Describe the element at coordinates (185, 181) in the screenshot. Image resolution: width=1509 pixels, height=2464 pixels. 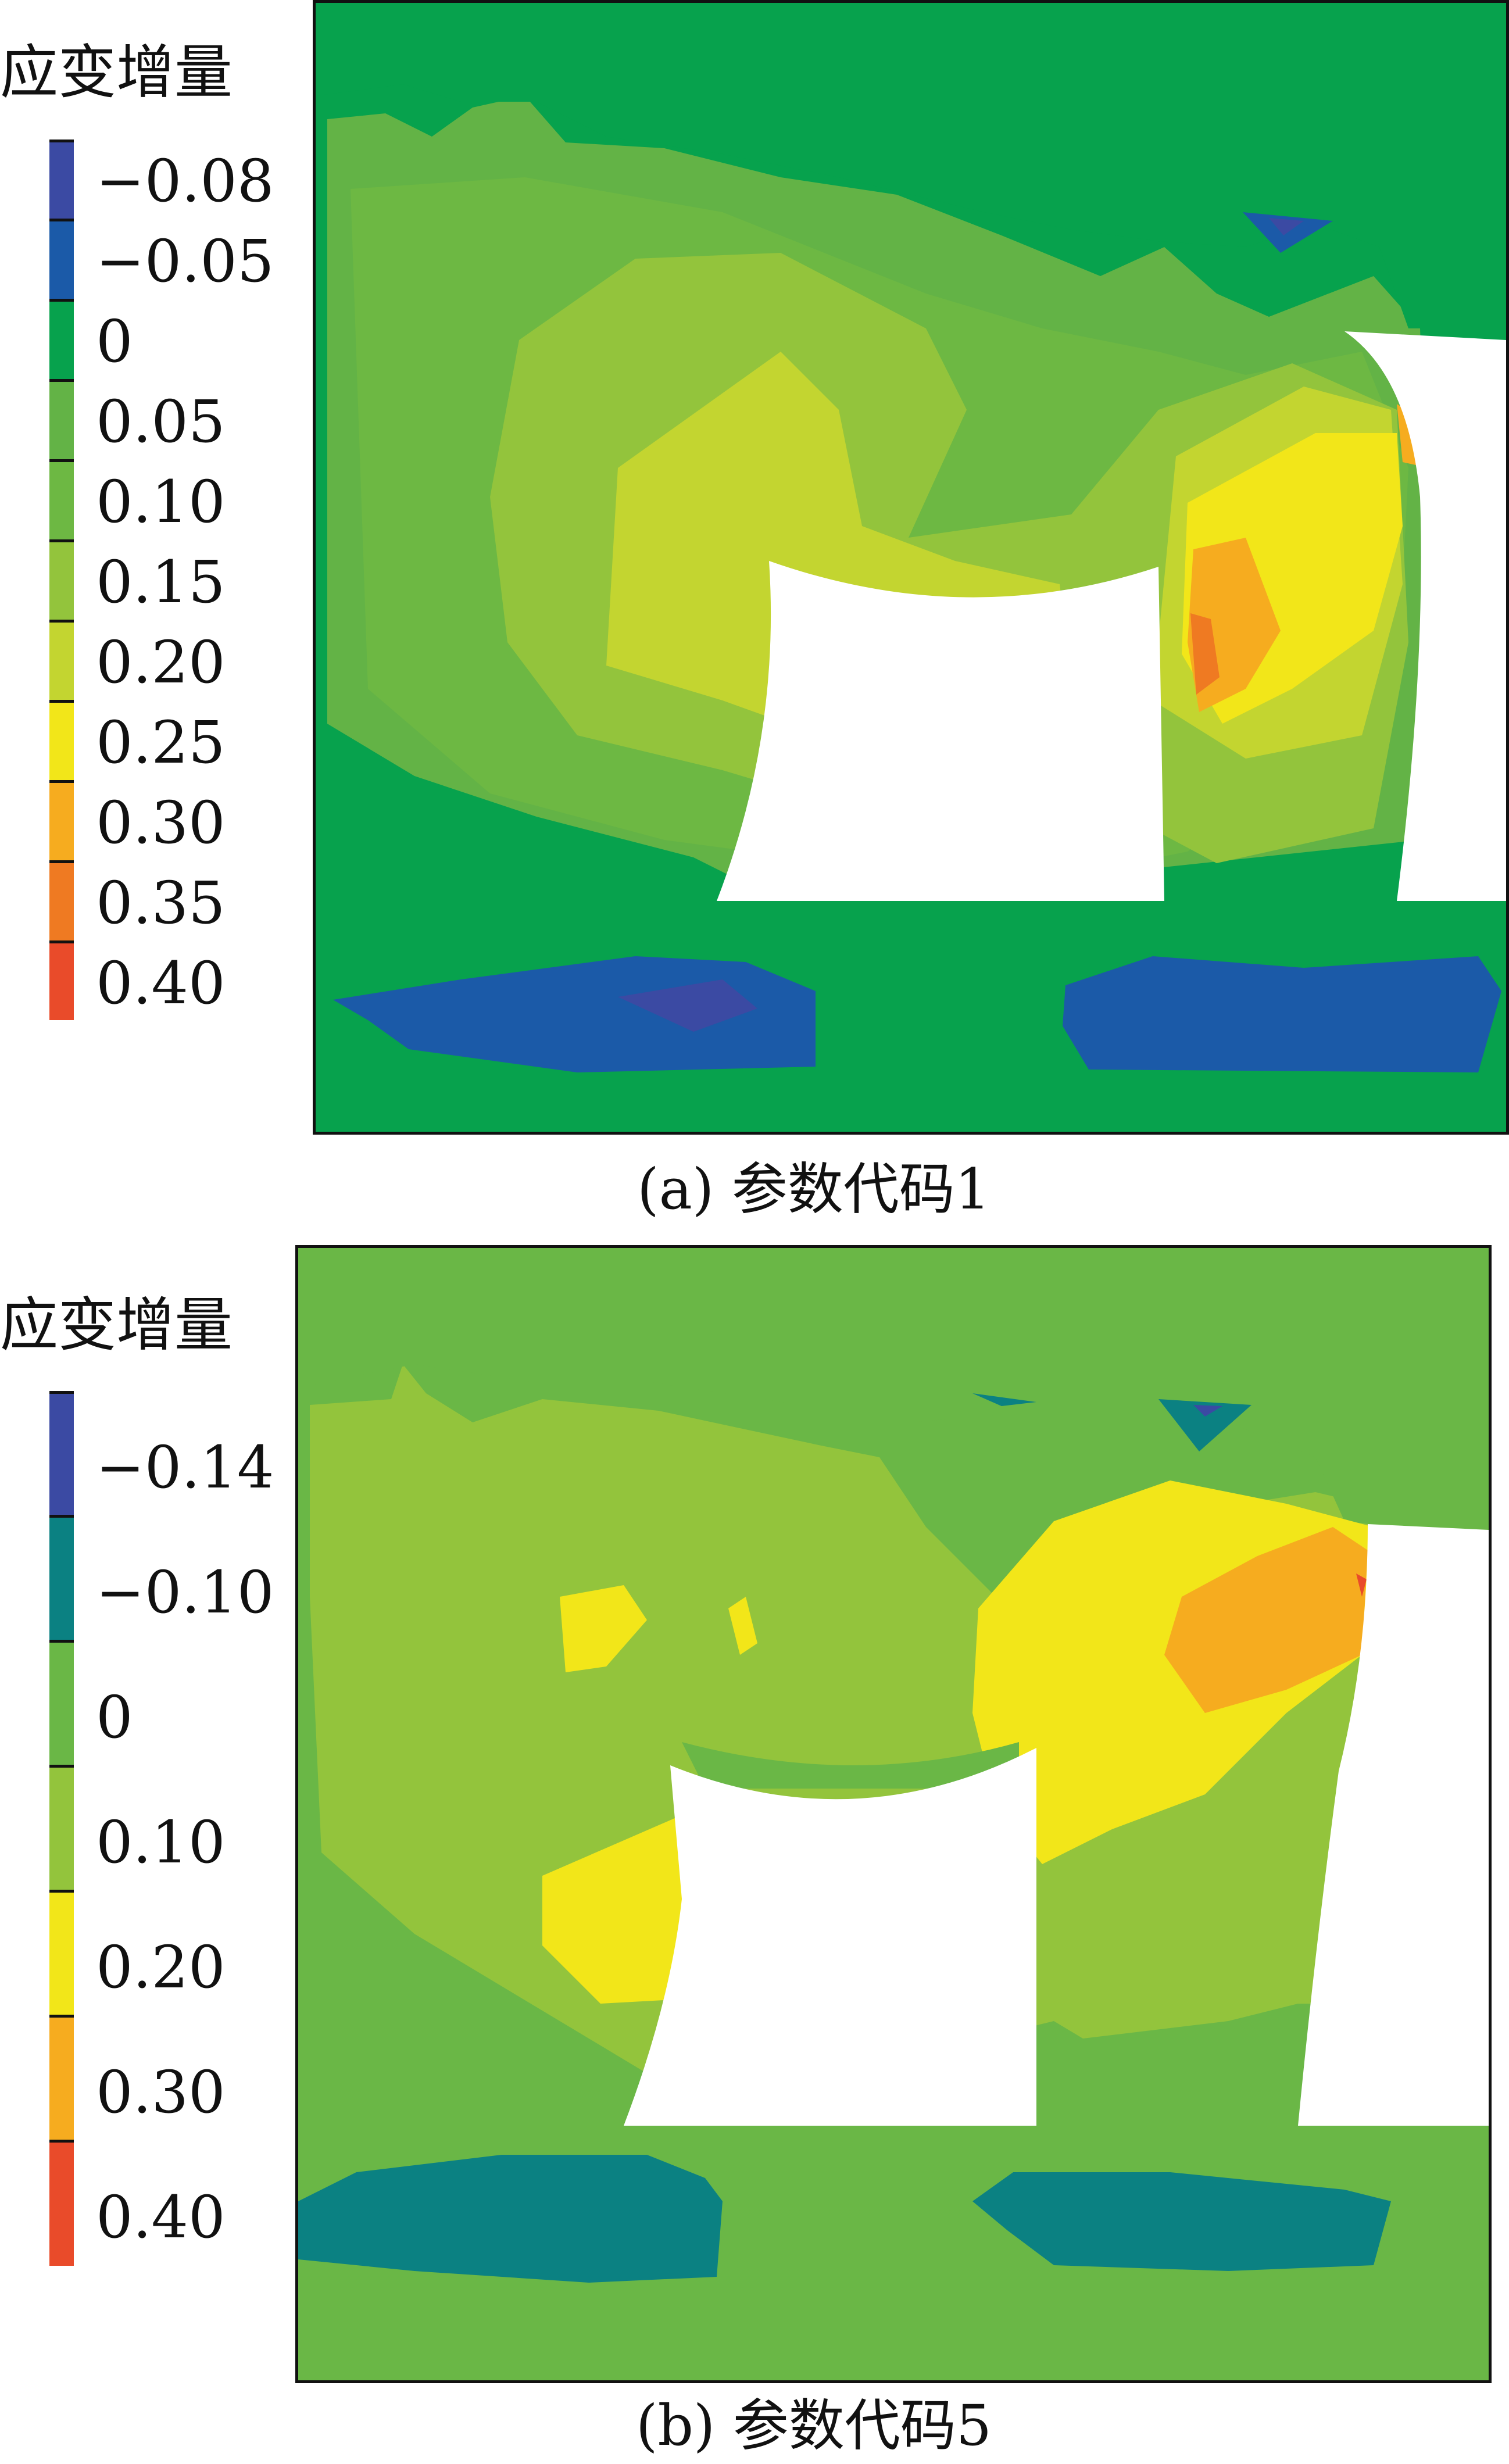
I see `legend-label-a-0: −0.08` at that location.